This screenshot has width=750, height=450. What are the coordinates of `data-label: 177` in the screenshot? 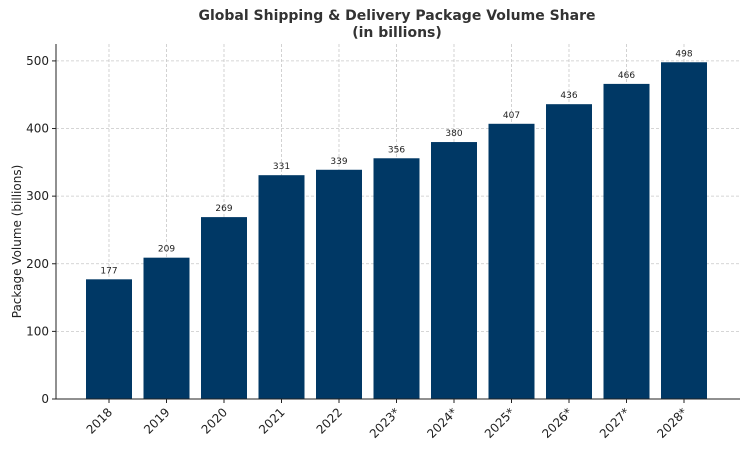 It's located at (108, 271).